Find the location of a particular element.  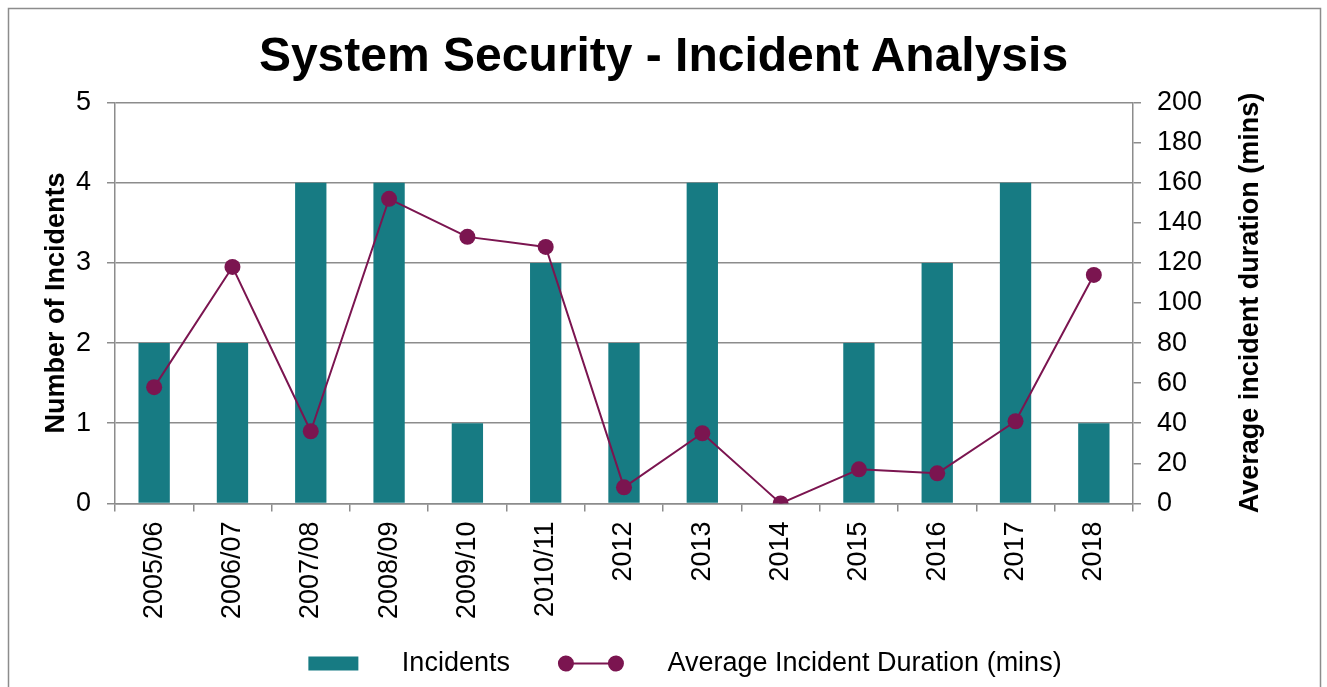

y2-tick-label: 20 is located at coordinates (1172, 461).